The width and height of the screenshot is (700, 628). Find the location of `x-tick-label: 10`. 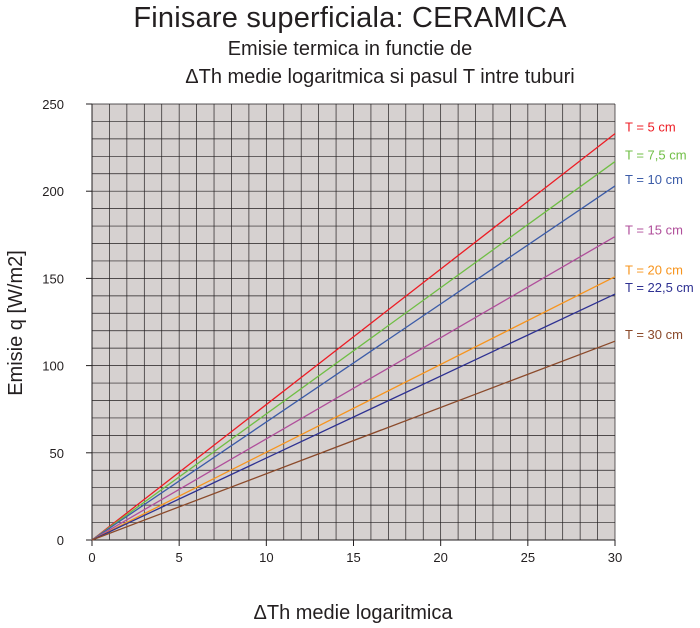

x-tick-label: 10 is located at coordinates (266, 557).